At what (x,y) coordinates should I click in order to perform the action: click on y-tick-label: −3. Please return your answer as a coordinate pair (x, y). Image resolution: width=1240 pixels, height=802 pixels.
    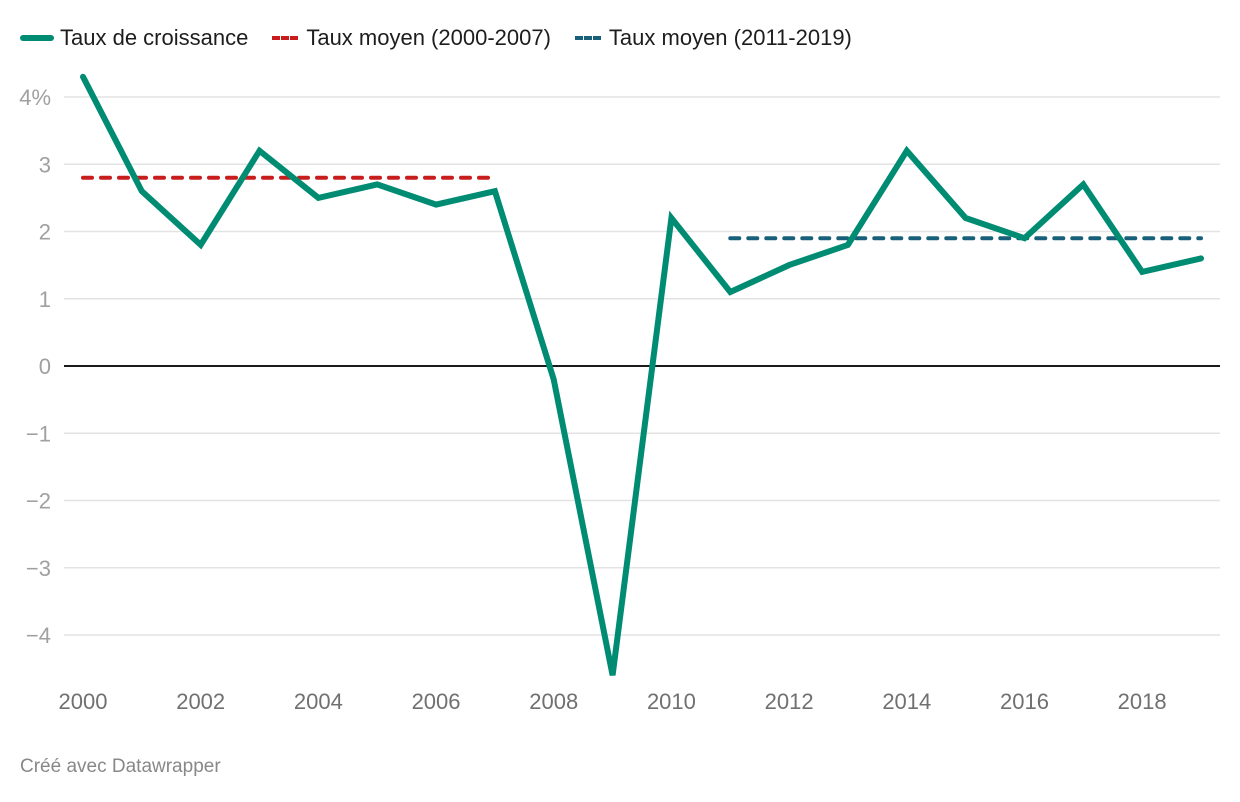
    Looking at the image, I should click on (38, 568).